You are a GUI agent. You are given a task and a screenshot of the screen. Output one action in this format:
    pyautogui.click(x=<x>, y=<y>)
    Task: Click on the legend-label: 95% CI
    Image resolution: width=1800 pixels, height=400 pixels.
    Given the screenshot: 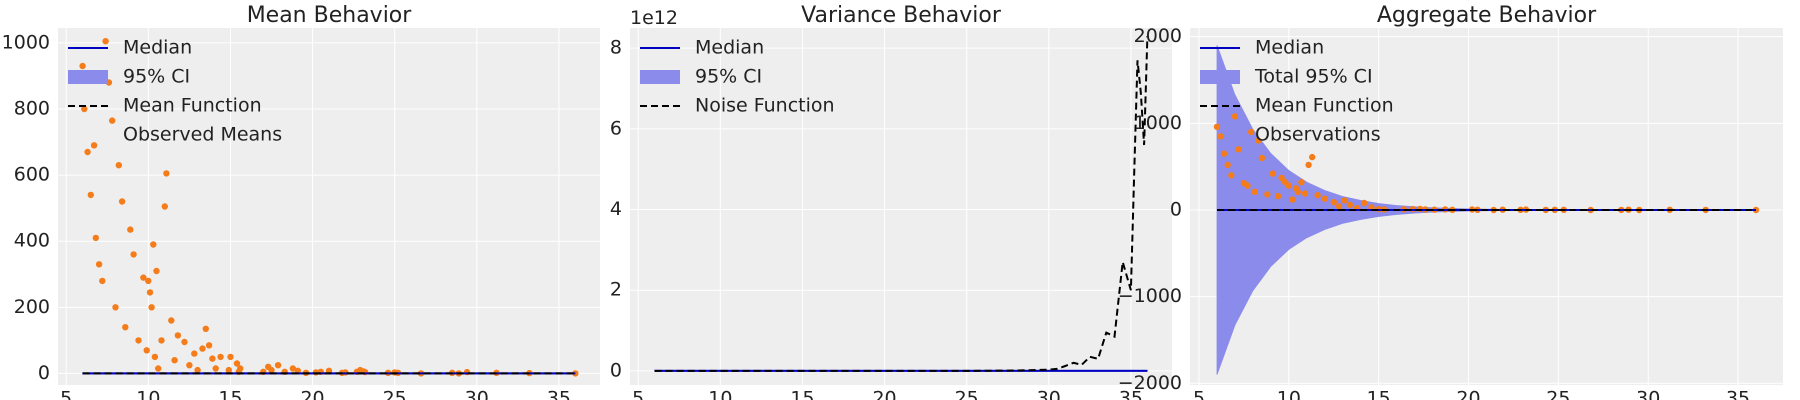 What is the action you would take?
    pyautogui.click(x=728, y=77)
    